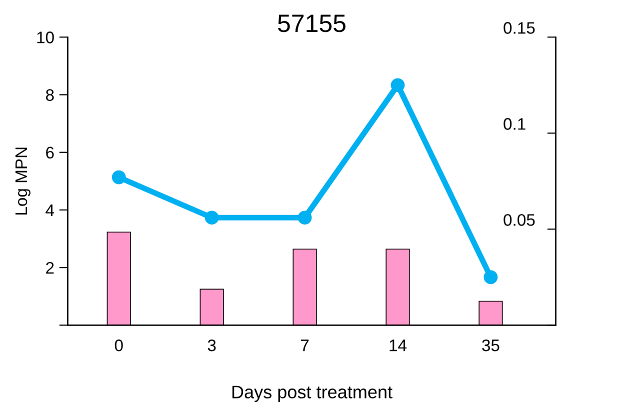 Image resolution: width=633 pixels, height=408 pixels. I want to click on y-tick-label: 8, so click(50, 95).